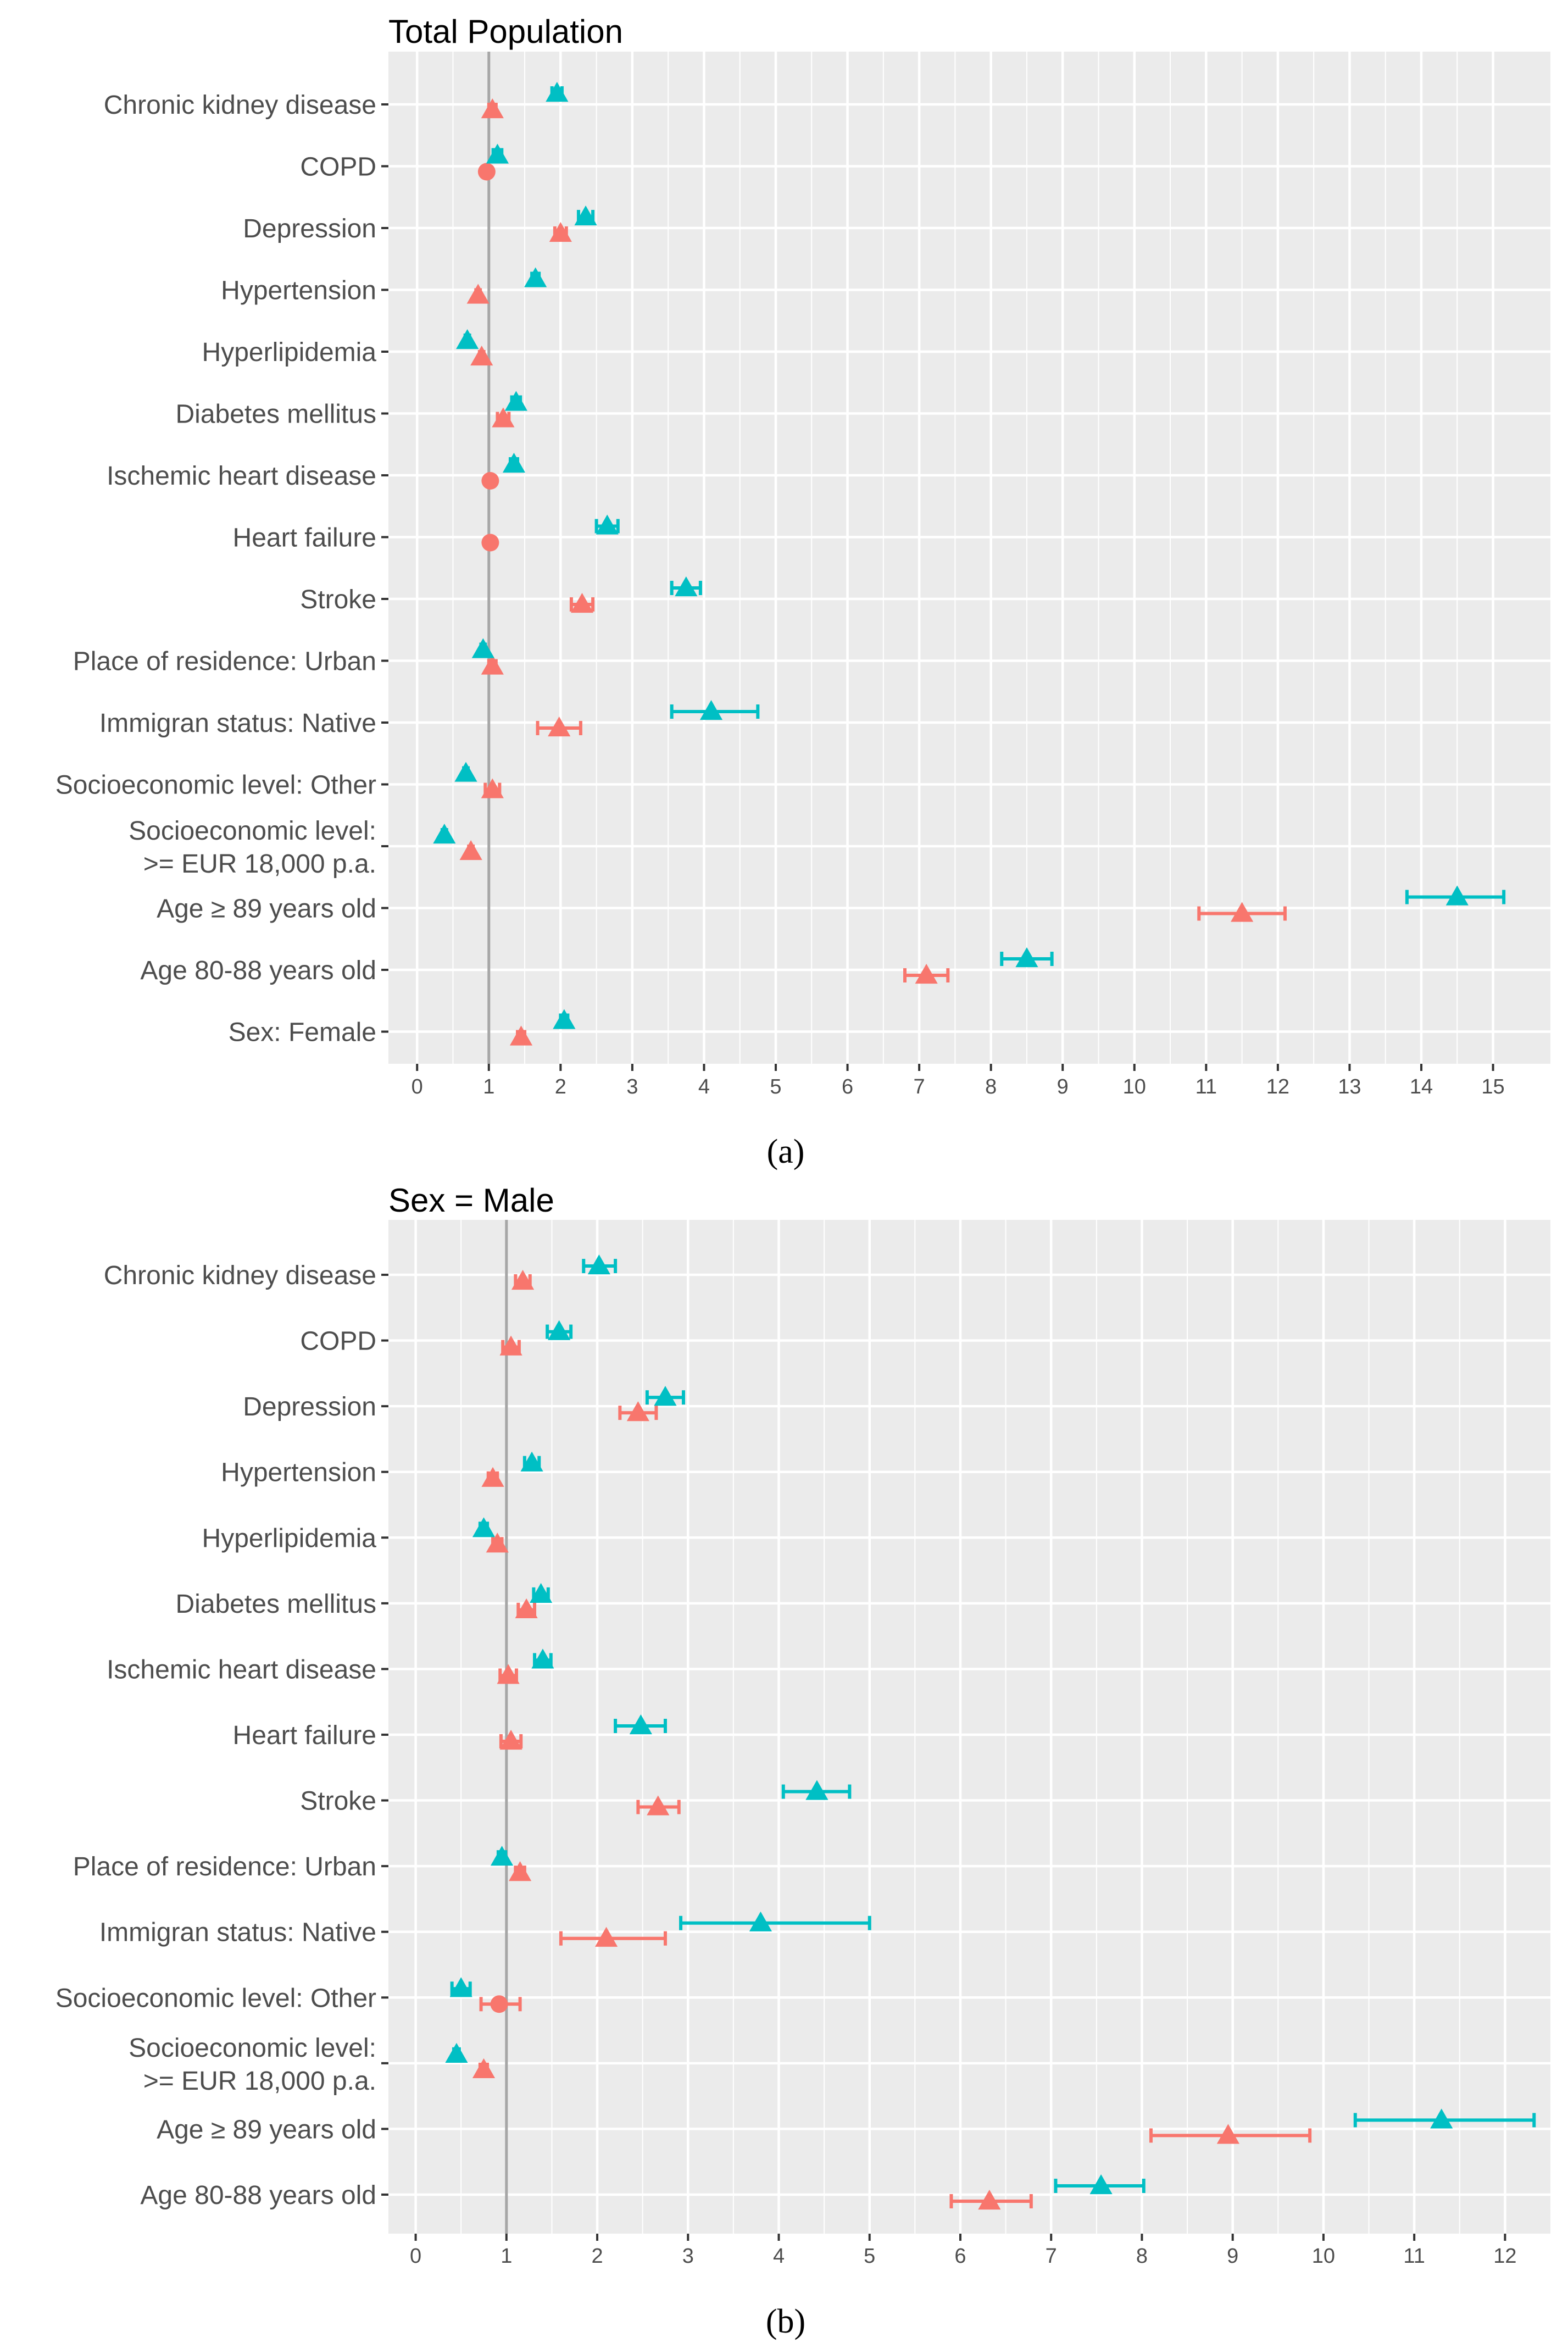  I want to click on x-tick-label: 0, so click(415, 2256).